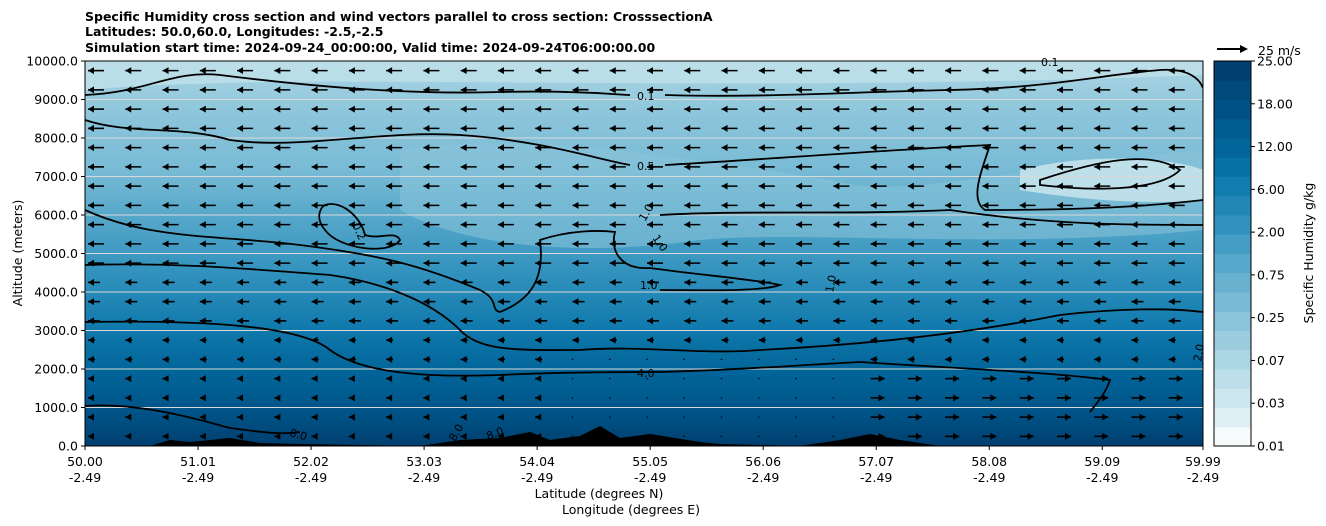 The height and width of the screenshot is (526, 1326). I want to click on contour-0.5, so click(933, 177).